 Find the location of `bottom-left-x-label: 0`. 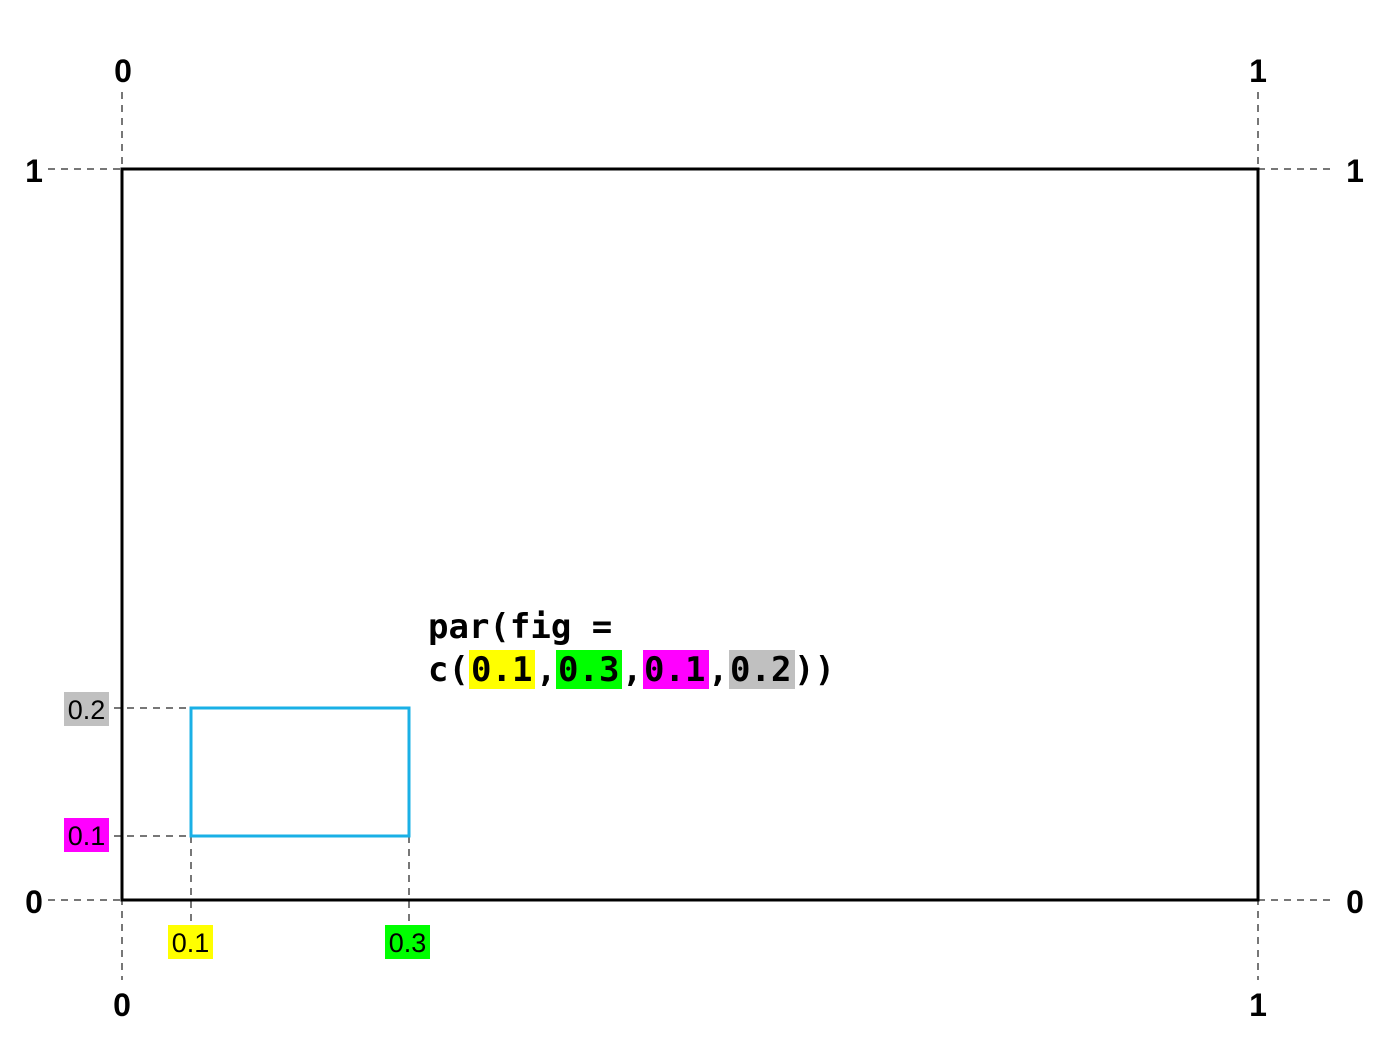

bottom-left-x-label: 0 is located at coordinates (122, 1005).